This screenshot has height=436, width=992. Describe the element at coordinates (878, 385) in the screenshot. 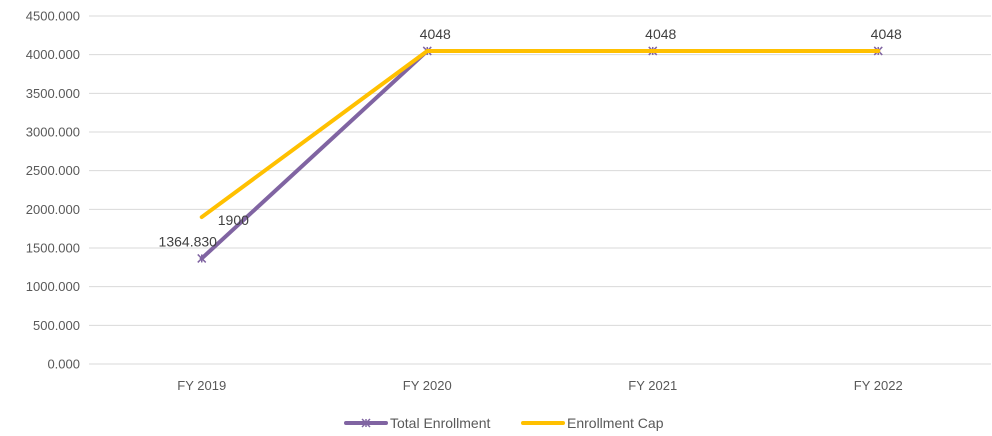

I see `x-tick-label: FY 2022` at that location.